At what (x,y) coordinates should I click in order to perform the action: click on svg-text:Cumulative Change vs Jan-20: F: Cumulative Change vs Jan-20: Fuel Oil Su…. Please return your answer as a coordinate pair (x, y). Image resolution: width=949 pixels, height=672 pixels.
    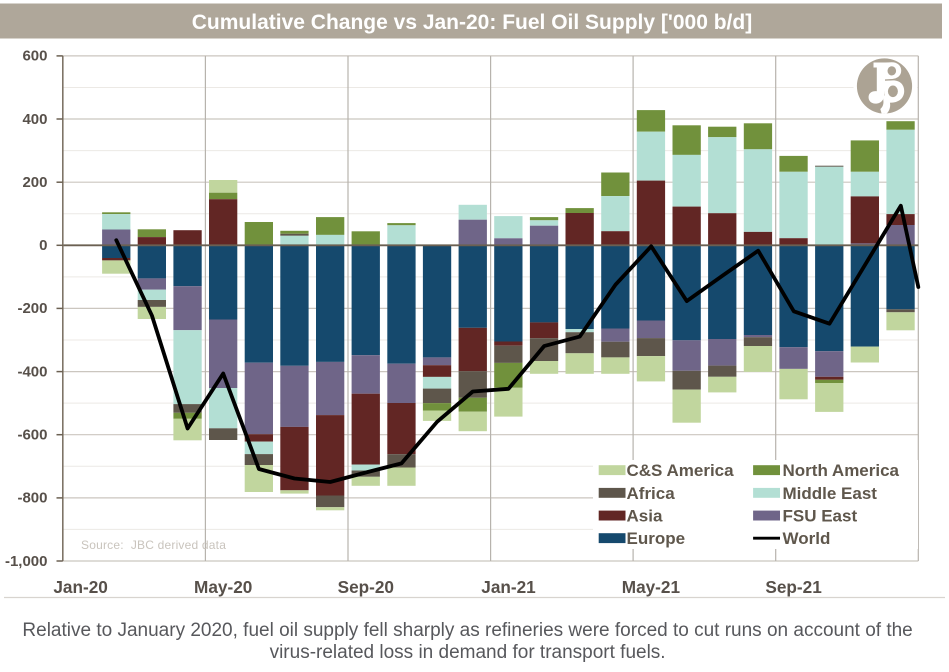
    Looking at the image, I should click on (472, 22).